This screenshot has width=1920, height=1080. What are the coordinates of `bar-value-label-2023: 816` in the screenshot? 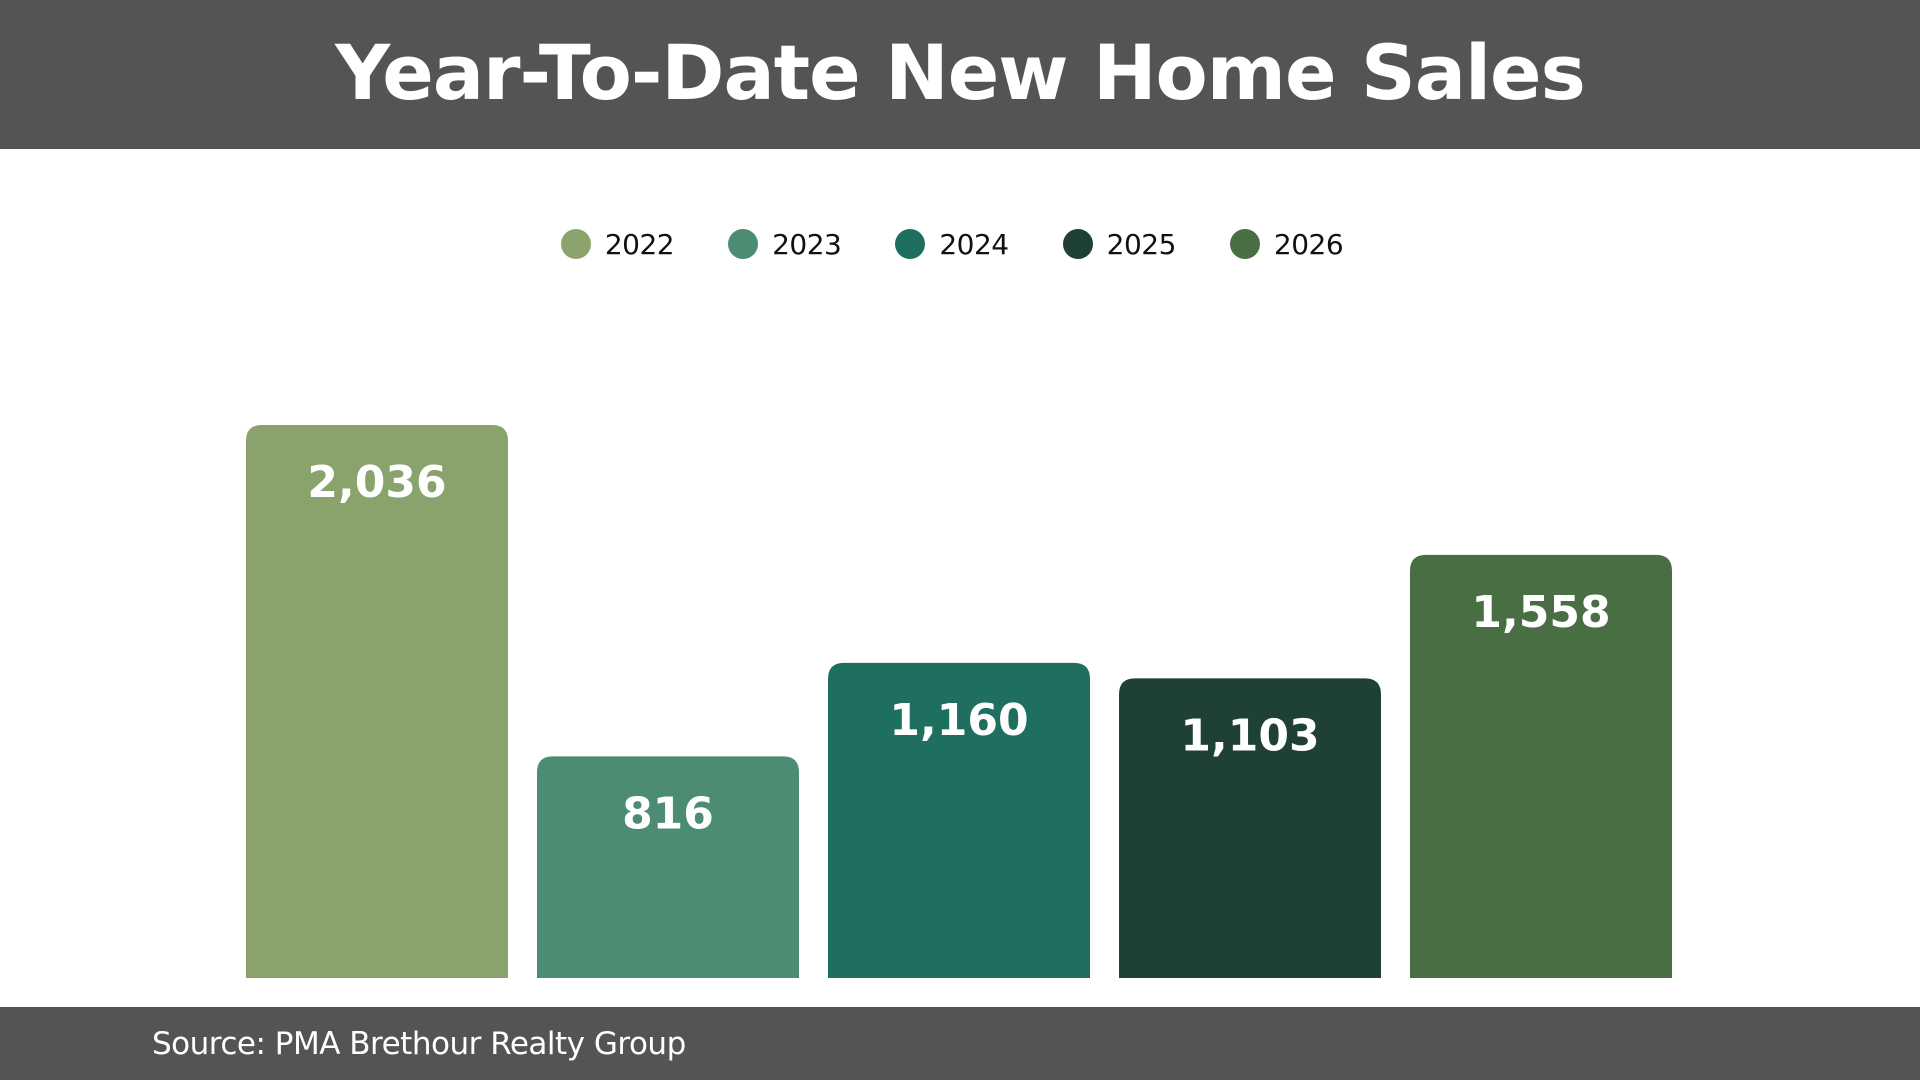 It's located at (668, 813).